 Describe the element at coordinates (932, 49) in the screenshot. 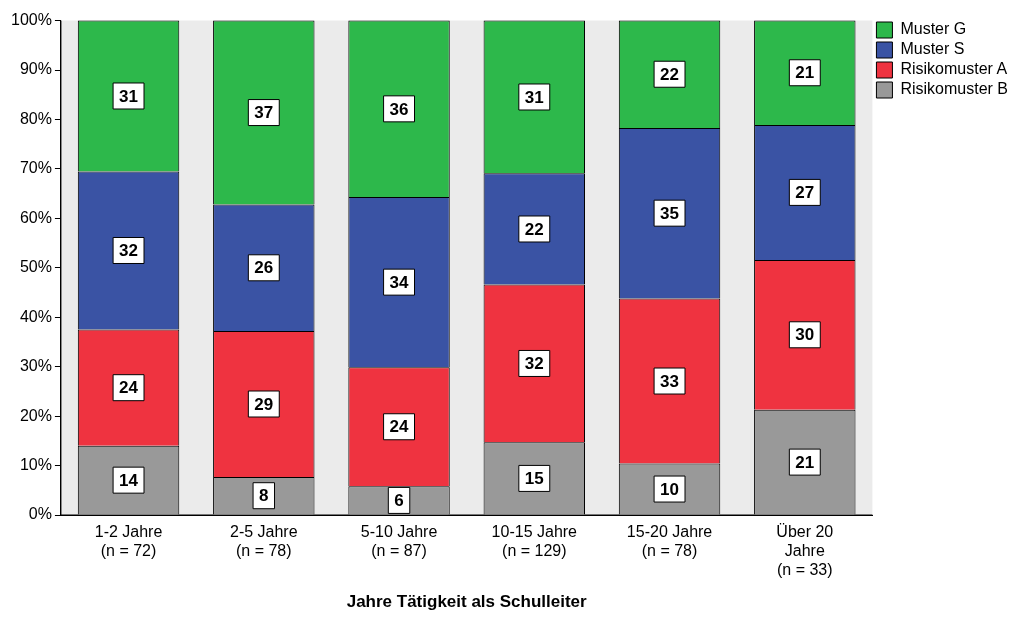

I see `legend-label: Muster S` at that location.